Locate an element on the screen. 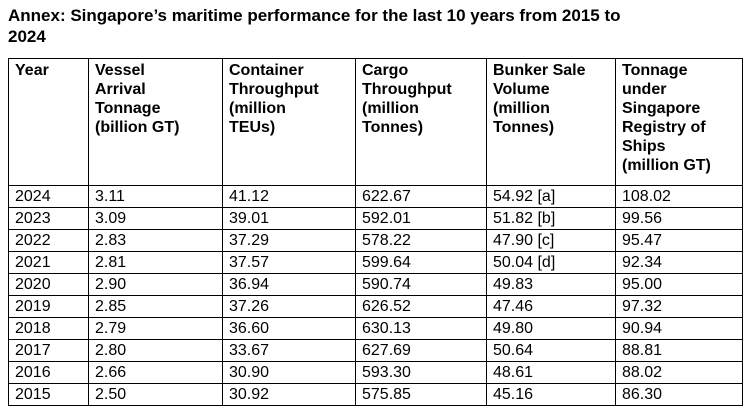 Image resolution: width=747 pixels, height=409 pixels. value-cell: 590.74 is located at coordinates (421, 284).